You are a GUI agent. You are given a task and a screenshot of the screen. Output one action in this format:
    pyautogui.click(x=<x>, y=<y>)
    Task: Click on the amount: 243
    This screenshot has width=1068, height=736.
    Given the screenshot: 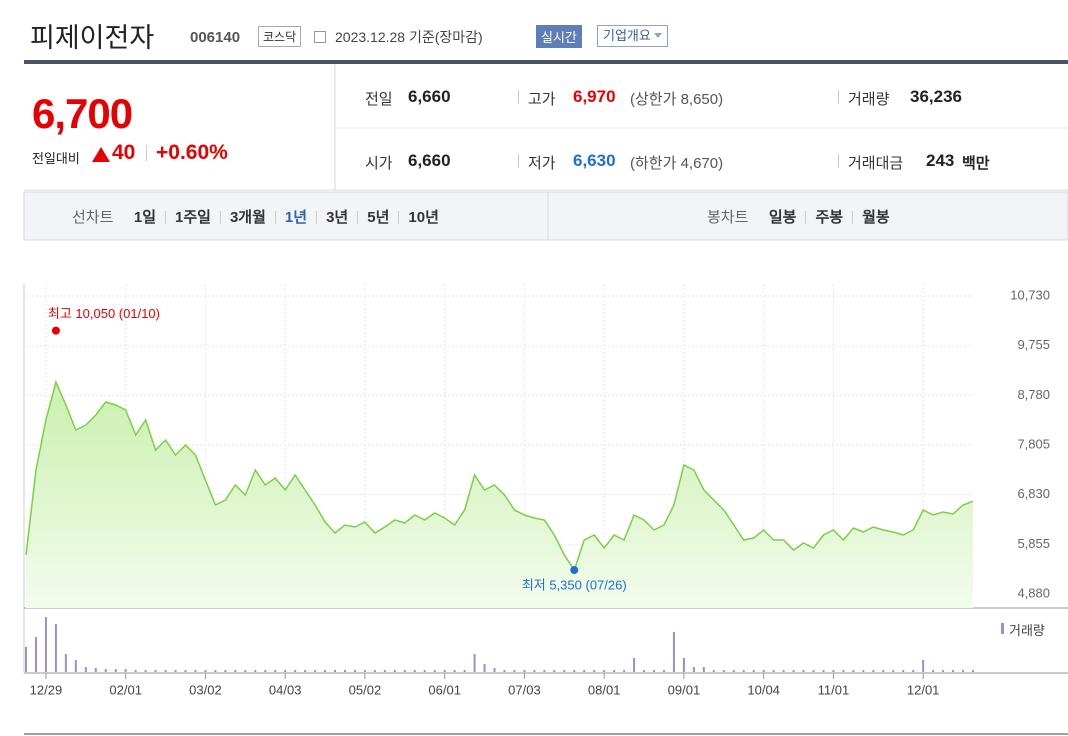 What is the action you would take?
    pyautogui.click(x=940, y=160)
    